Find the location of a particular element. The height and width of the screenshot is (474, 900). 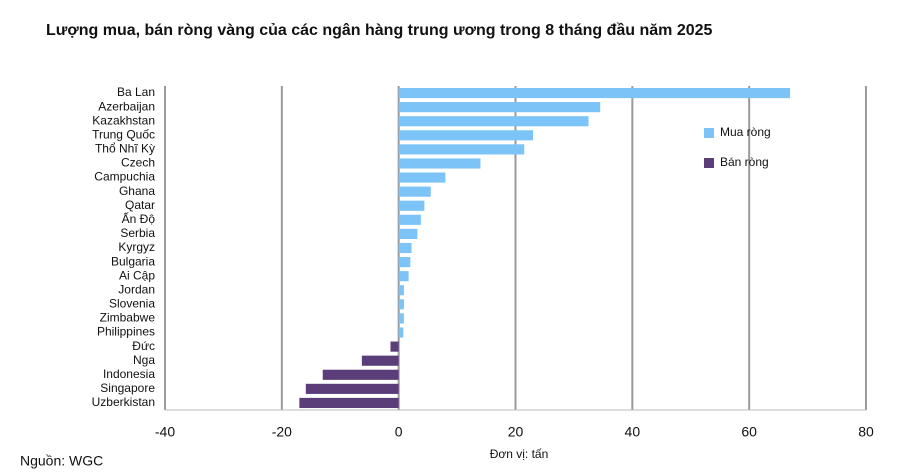

y-tick-label: Trung Quốc is located at coordinates (123, 134).